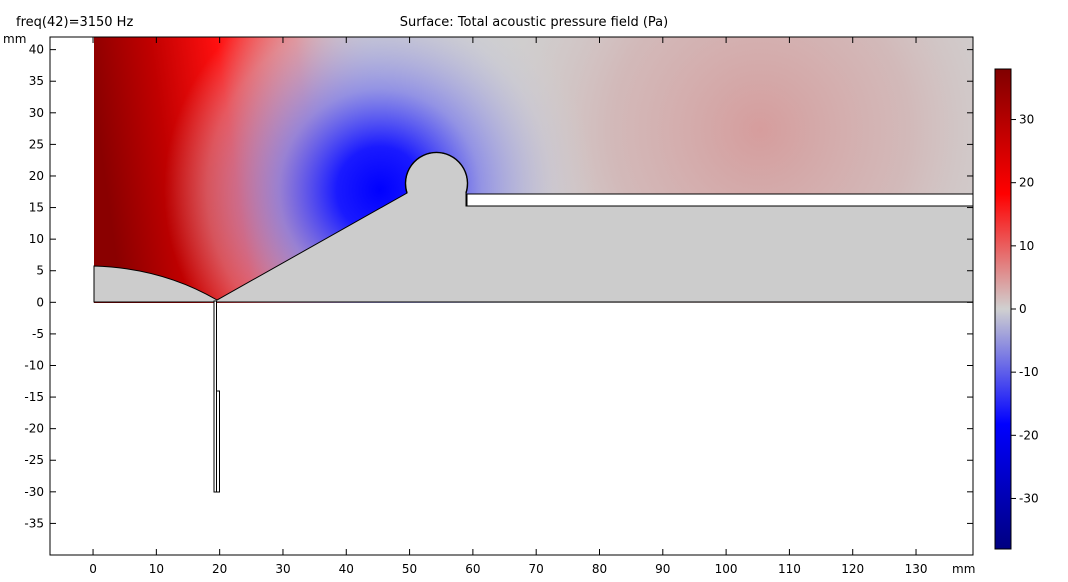  Describe the element at coordinates (916, 569) in the screenshot. I see `x-tick-label: 130` at that location.